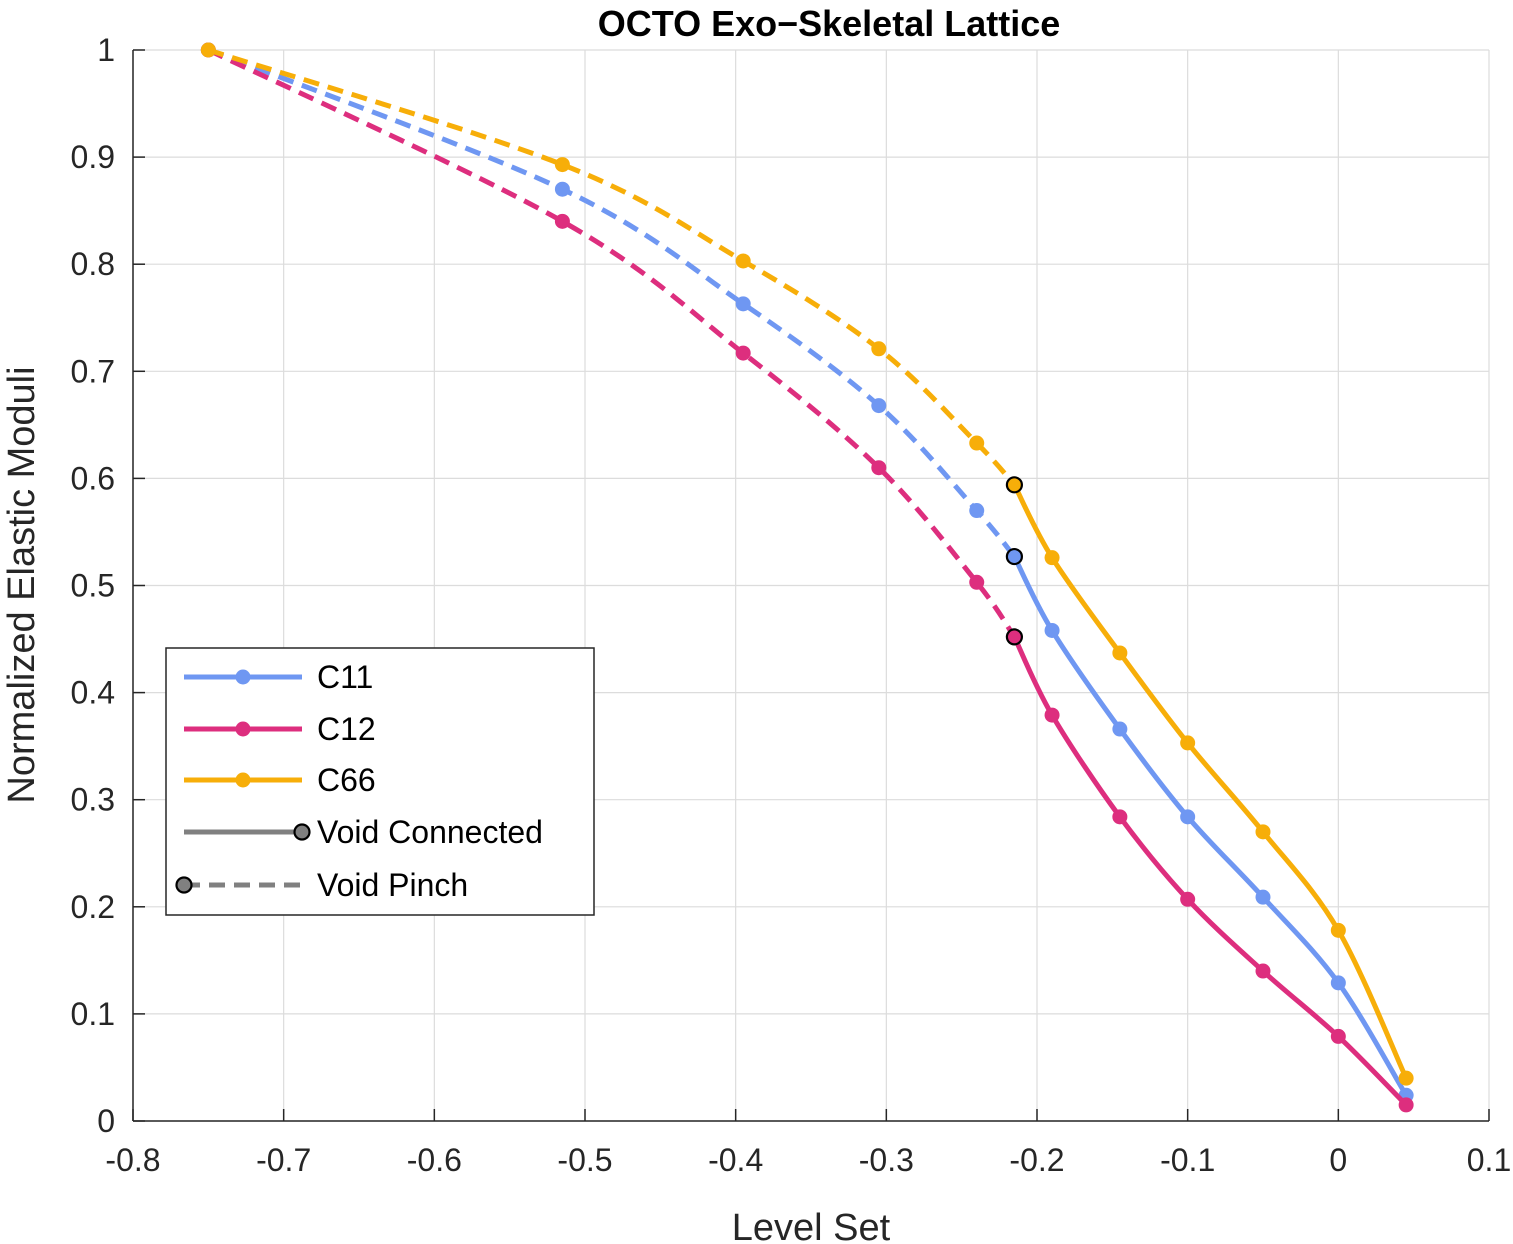 The width and height of the screenshot is (1513, 1244). I want to click on x-tick-label: -0.7, so click(283, 1160).